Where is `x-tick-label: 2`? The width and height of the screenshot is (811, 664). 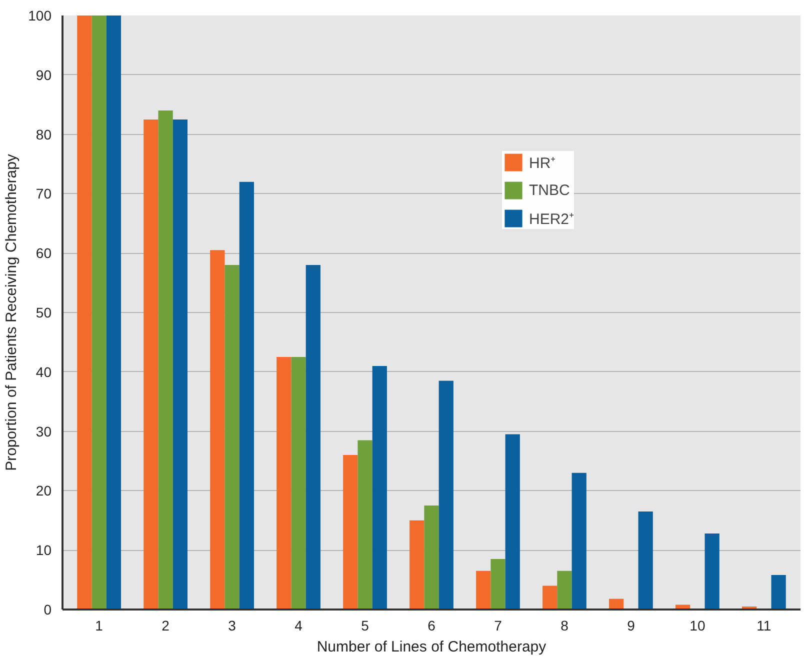 x-tick-label: 2 is located at coordinates (166, 626).